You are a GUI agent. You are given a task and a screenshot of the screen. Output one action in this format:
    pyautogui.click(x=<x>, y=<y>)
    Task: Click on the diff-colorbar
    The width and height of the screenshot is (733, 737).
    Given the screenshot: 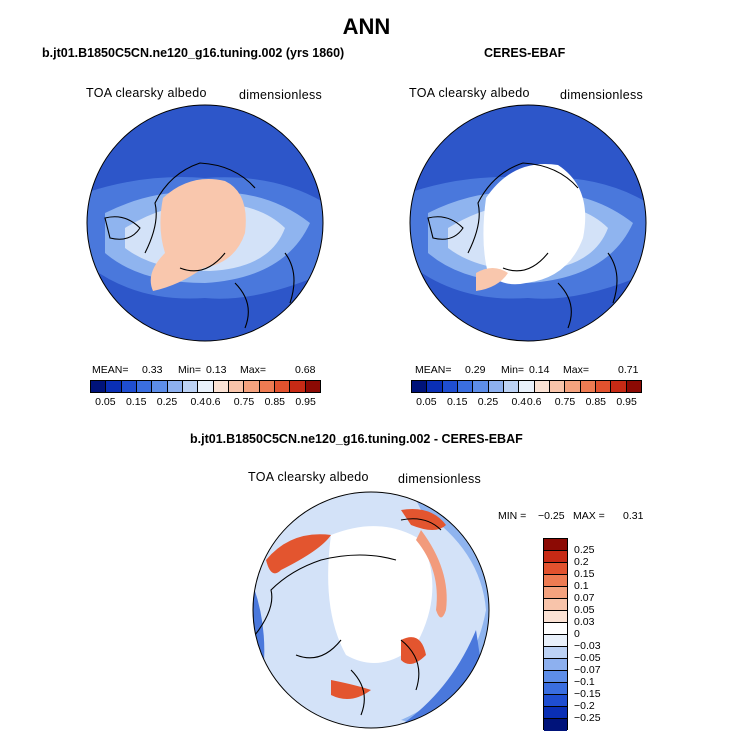 What is the action you would take?
    pyautogui.click(x=555, y=634)
    